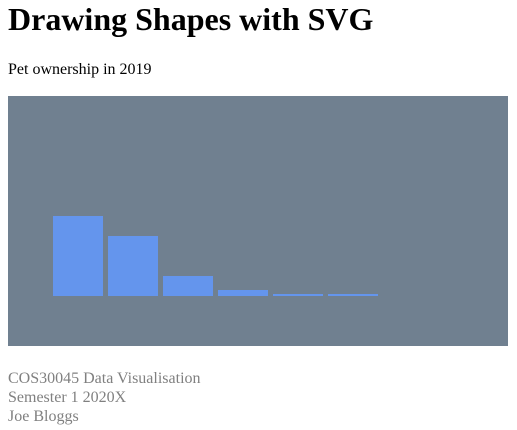  What do you see at coordinates (191, 19) in the screenshot?
I see `page-title: Drawing Shapes with SVG` at bounding box center [191, 19].